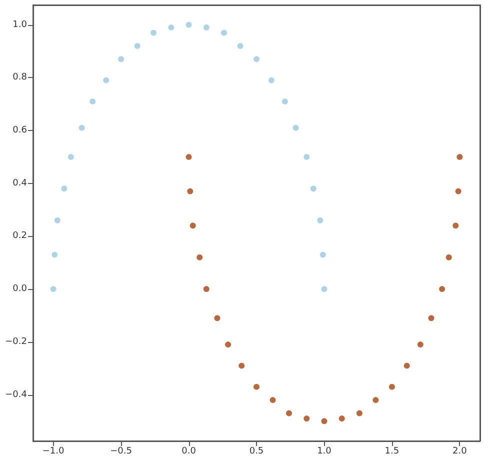 The width and height of the screenshot is (498, 463). What do you see at coordinates (16, 395) in the screenshot?
I see `y-tick-label: −0.4` at bounding box center [16, 395].